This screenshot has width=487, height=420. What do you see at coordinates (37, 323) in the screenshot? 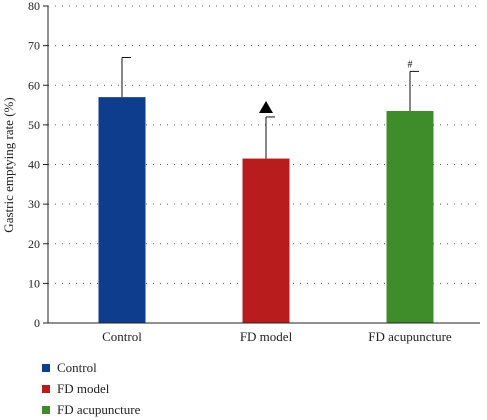
I see `y-tick-label: 0` at bounding box center [37, 323].